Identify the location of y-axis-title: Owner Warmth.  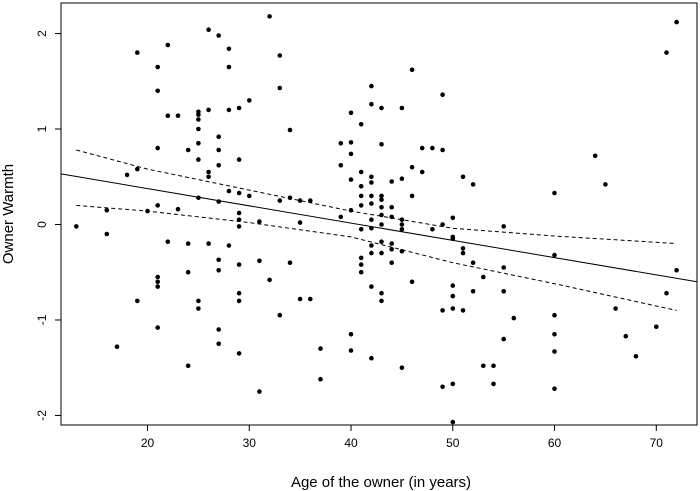
(8, 214).